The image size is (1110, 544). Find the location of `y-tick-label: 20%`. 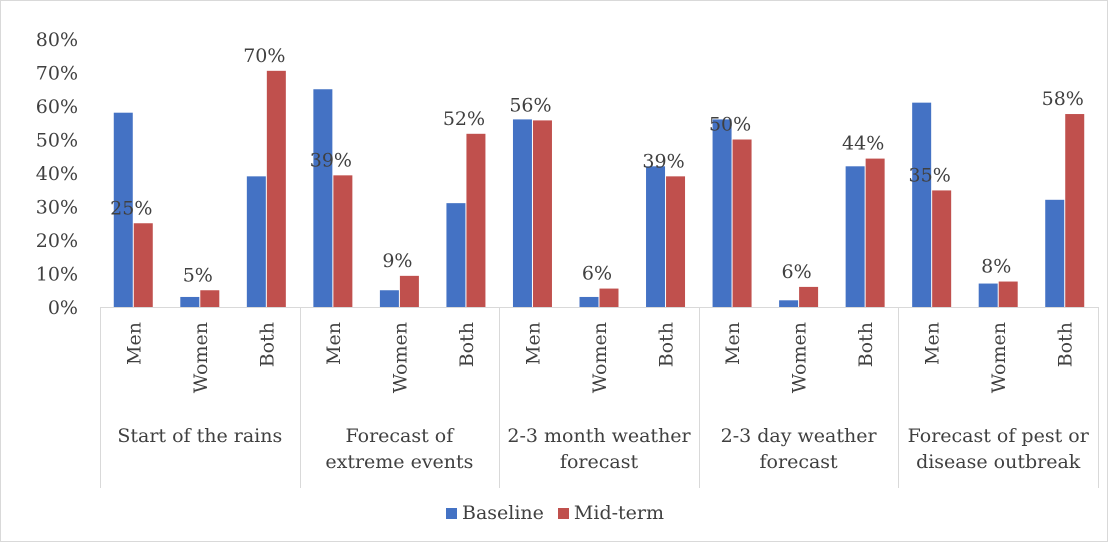

y-tick-label: 20% is located at coordinates (57, 241).